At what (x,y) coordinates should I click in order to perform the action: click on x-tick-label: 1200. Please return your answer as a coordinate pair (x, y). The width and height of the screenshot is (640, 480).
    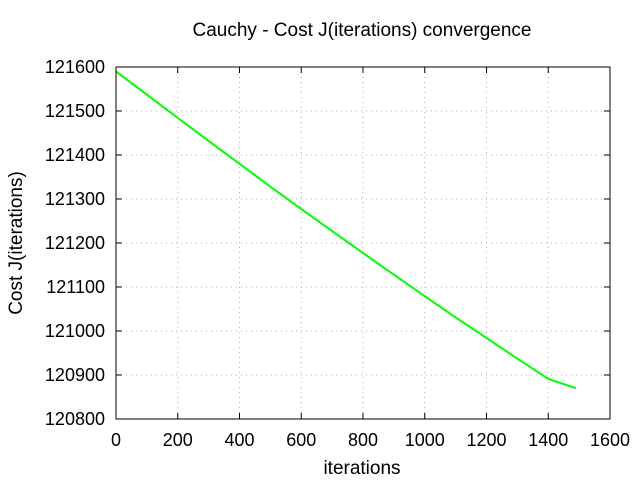
    Looking at the image, I should click on (486, 440).